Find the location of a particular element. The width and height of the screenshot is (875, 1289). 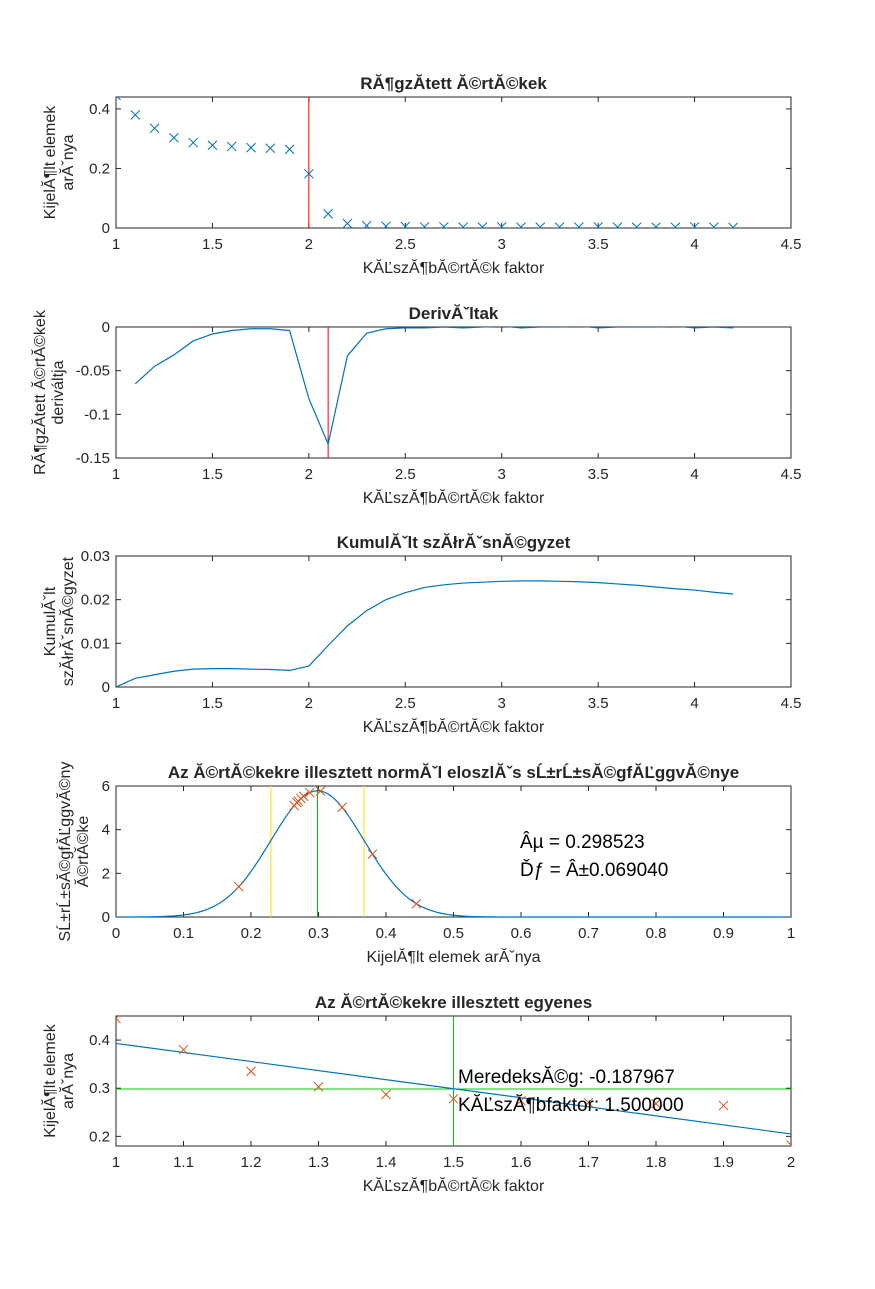

chart-title: KumulĂˇlt szĂłrĂˇsnĂ©gyzet is located at coordinates (454, 542).